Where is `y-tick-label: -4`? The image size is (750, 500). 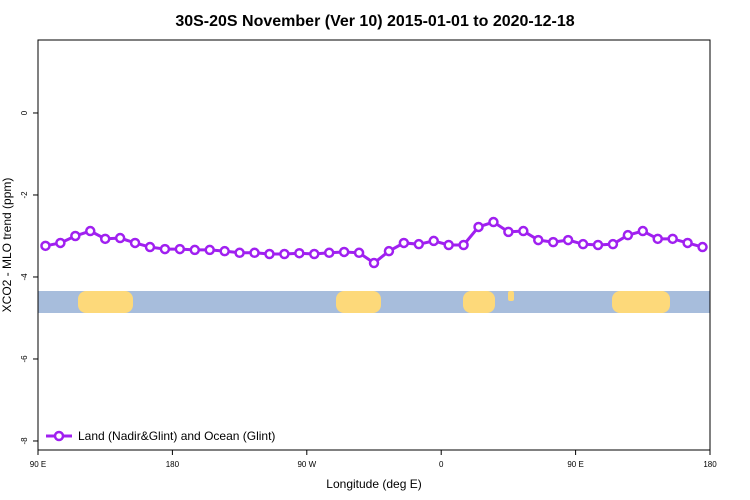
y-tick-label: -4 is located at coordinates (24, 277).